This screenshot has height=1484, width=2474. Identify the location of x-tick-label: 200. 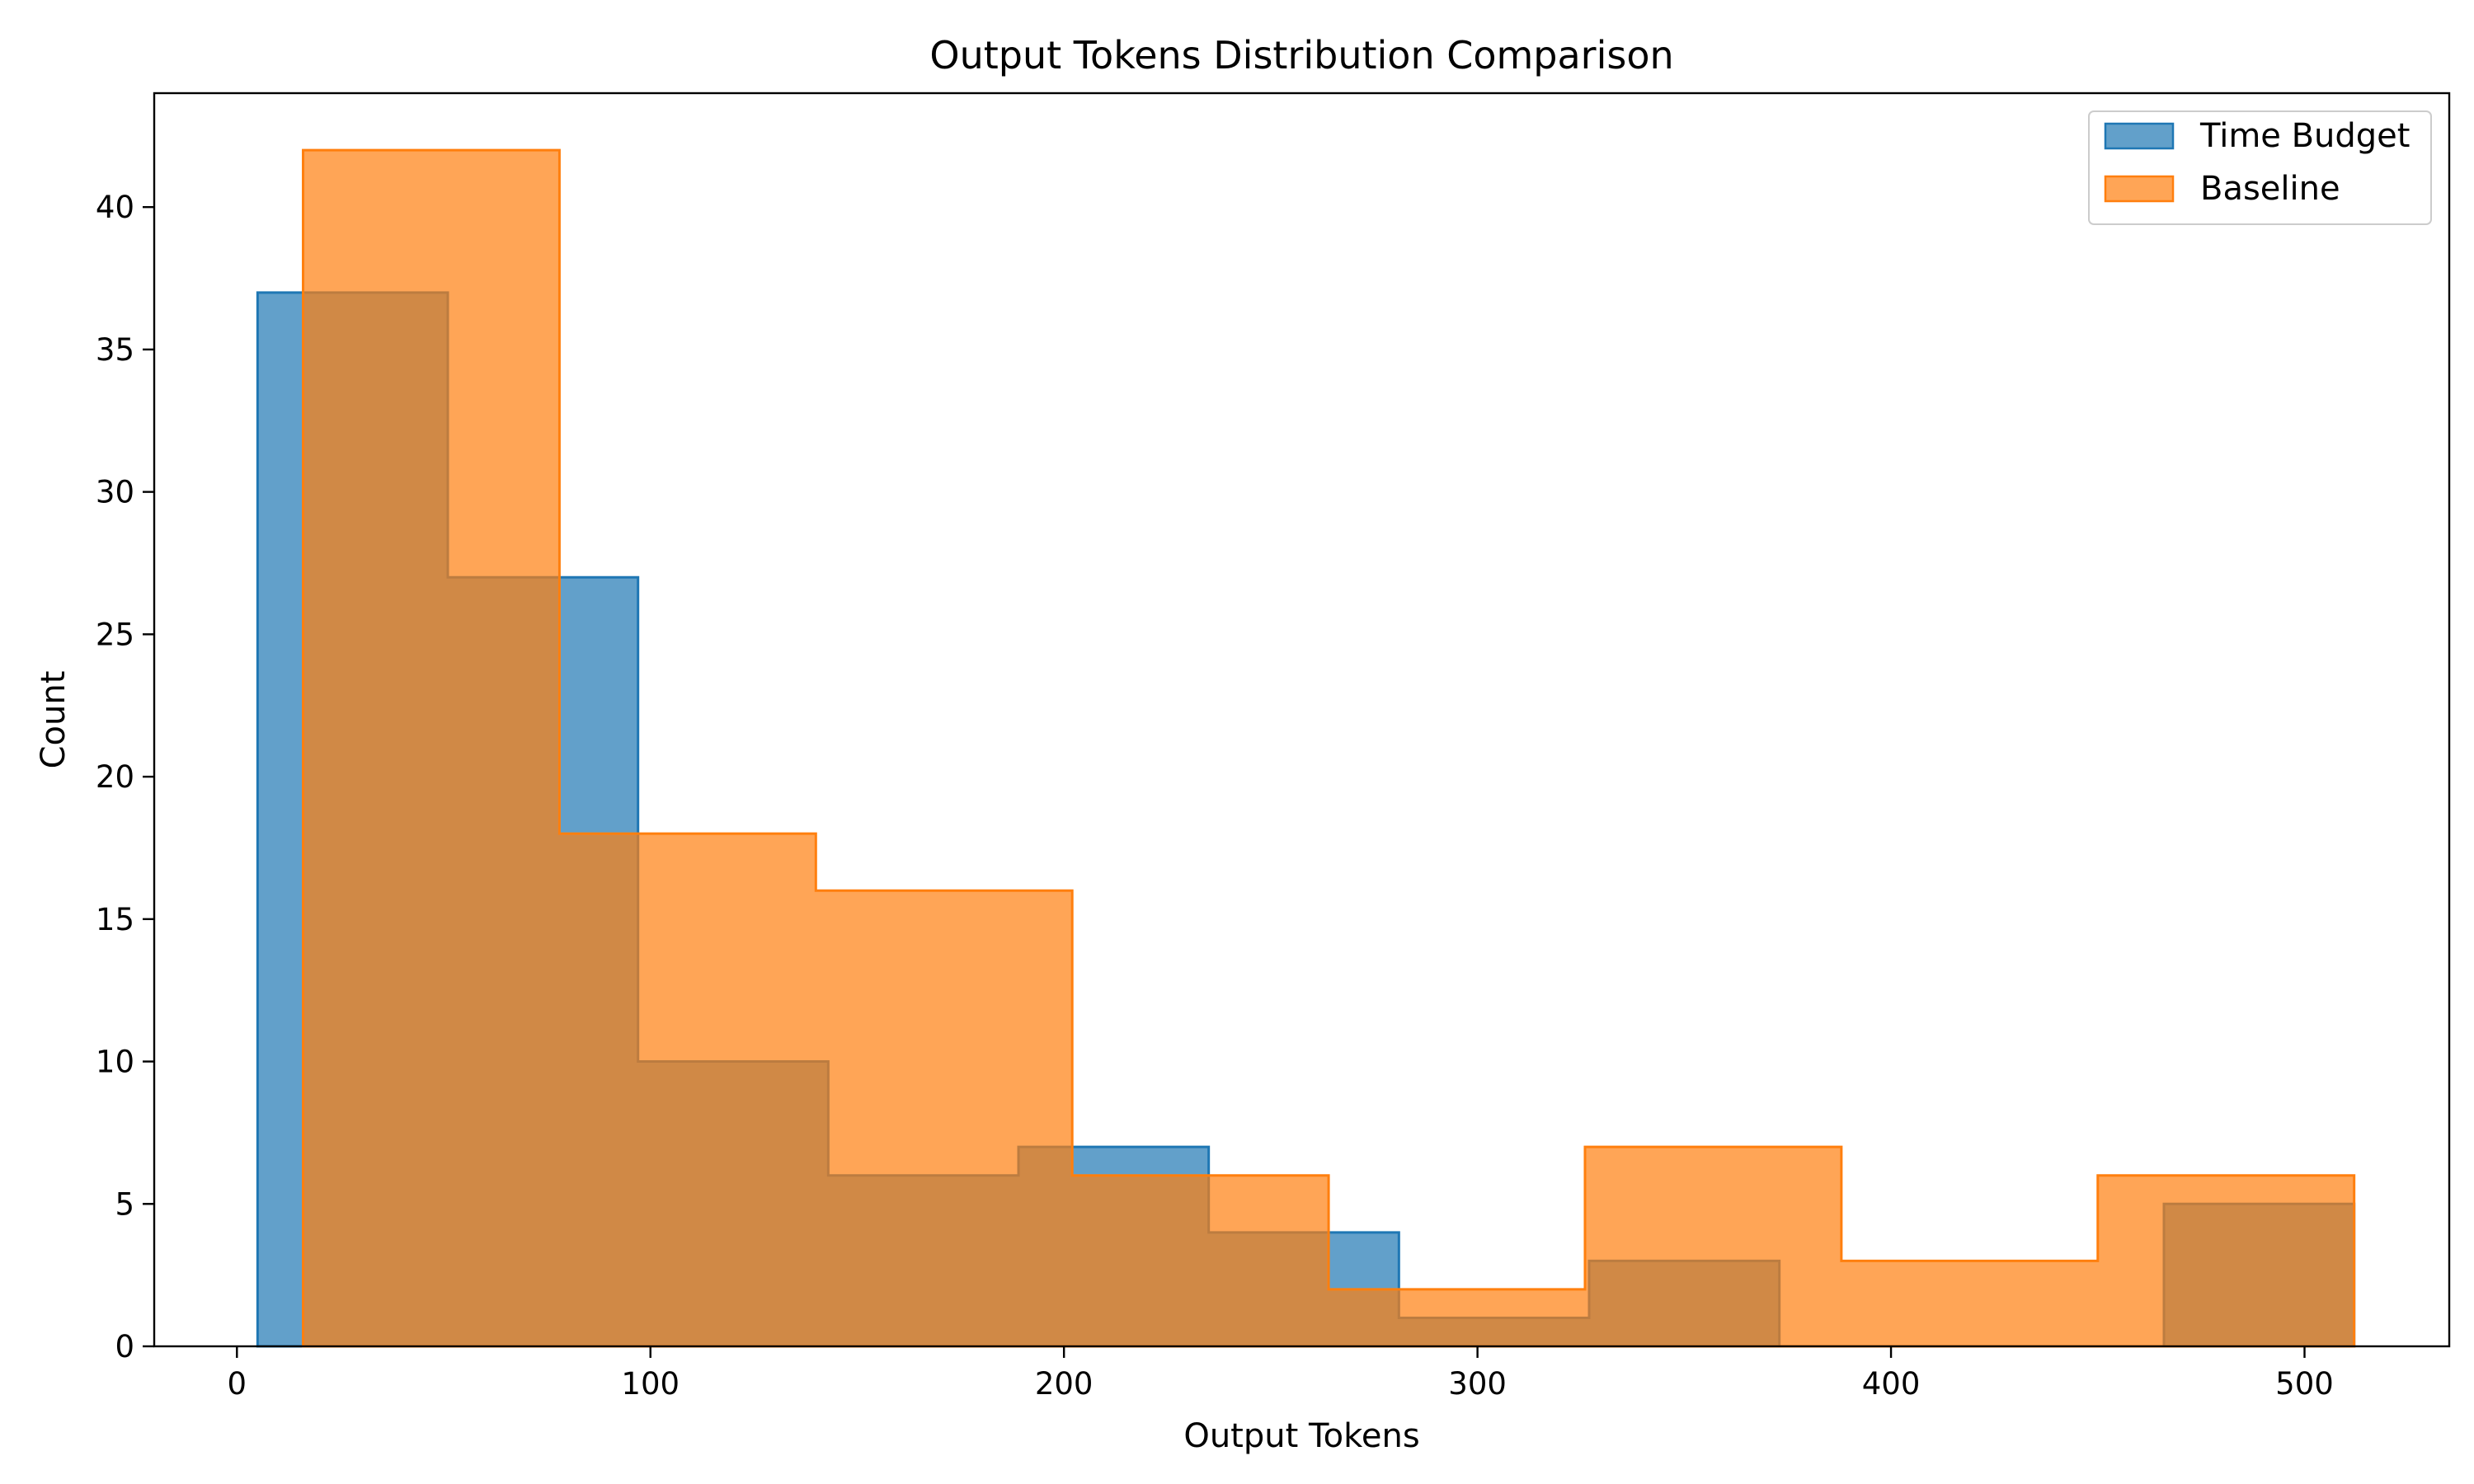
(1064, 1384).